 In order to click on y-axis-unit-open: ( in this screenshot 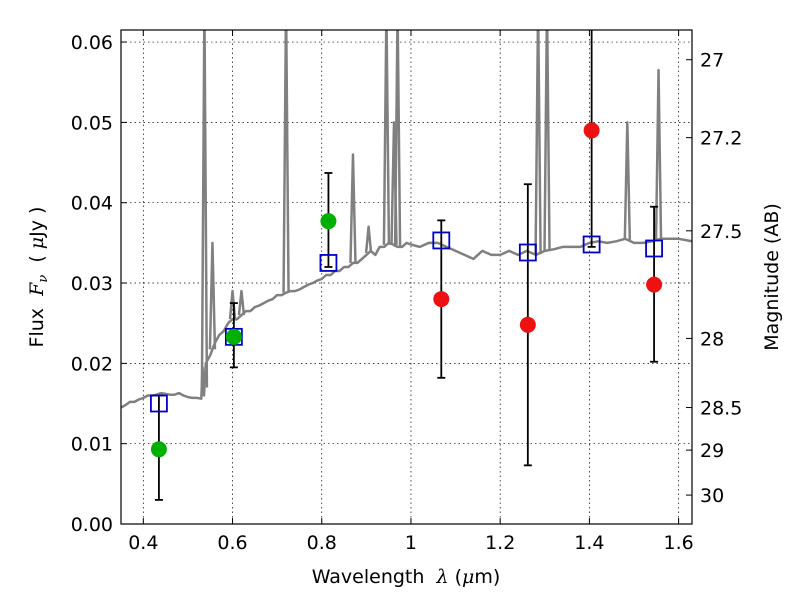, I will do `click(37, 262)`.